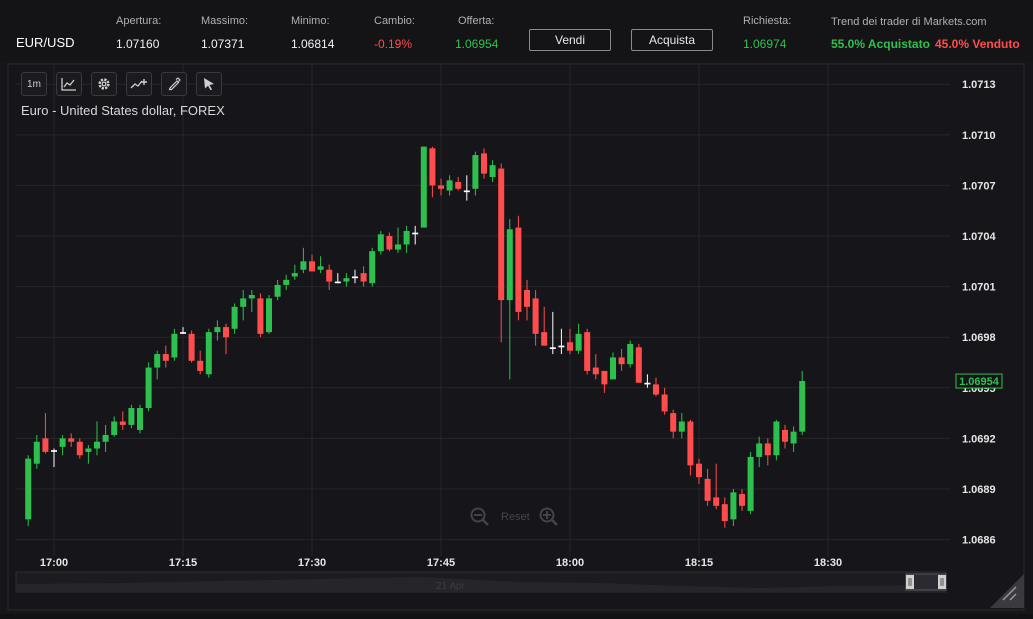 The image size is (1033, 619). Describe the element at coordinates (174, 84) in the screenshot. I see `draw-button` at that location.